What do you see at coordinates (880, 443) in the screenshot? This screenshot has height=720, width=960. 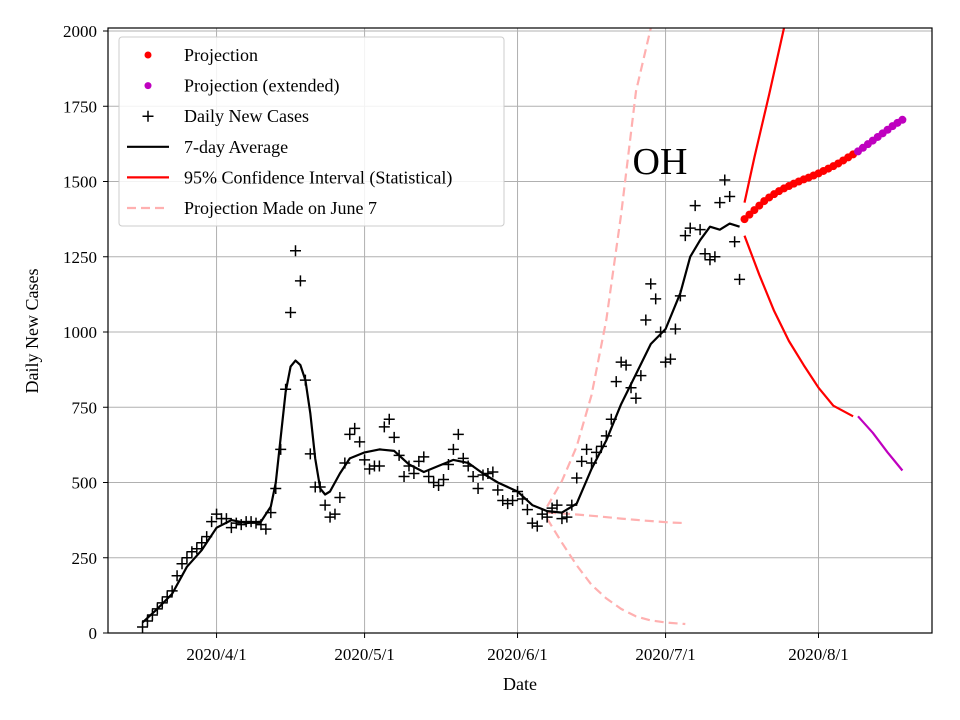 I see `ci-extended-line` at bounding box center [880, 443].